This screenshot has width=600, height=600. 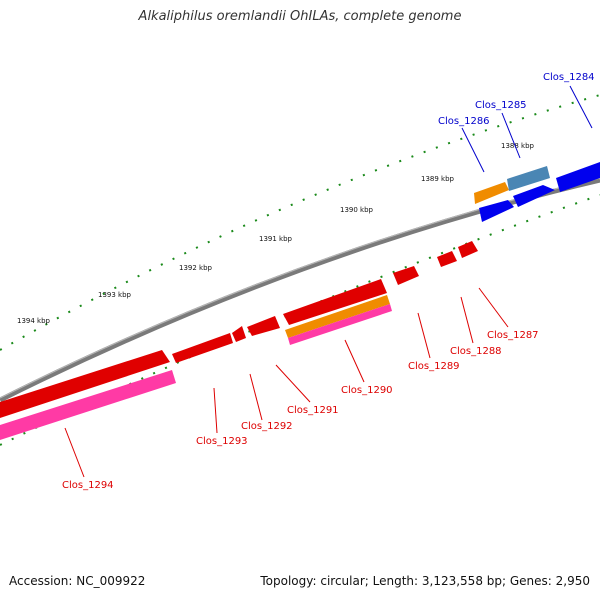 What do you see at coordinates (434, 366) in the screenshot?
I see `gene-label-clos-1289: Clos_1289` at bounding box center [434, 366].